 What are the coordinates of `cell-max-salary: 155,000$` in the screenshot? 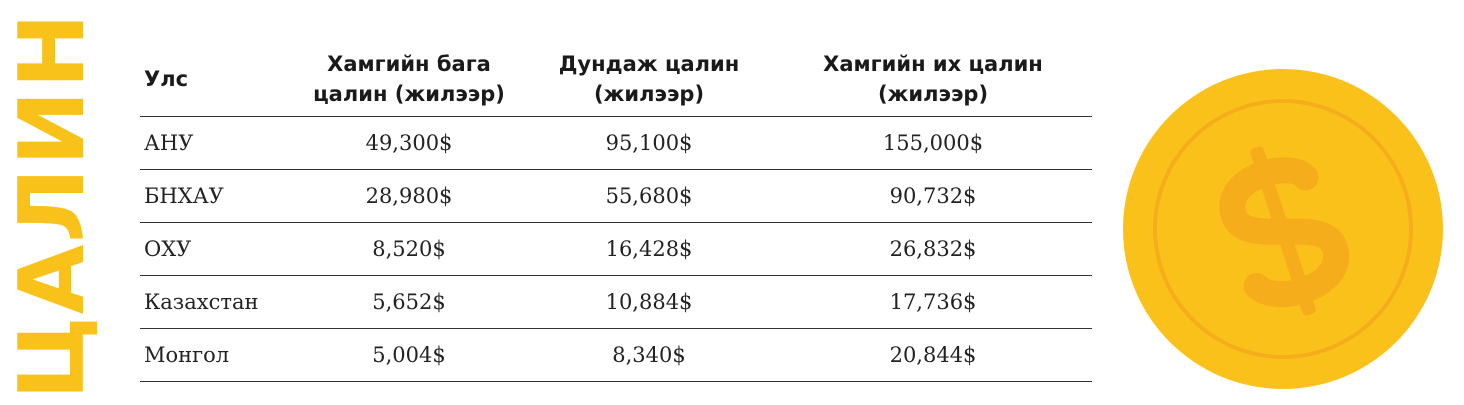 It's located at (933, 143).